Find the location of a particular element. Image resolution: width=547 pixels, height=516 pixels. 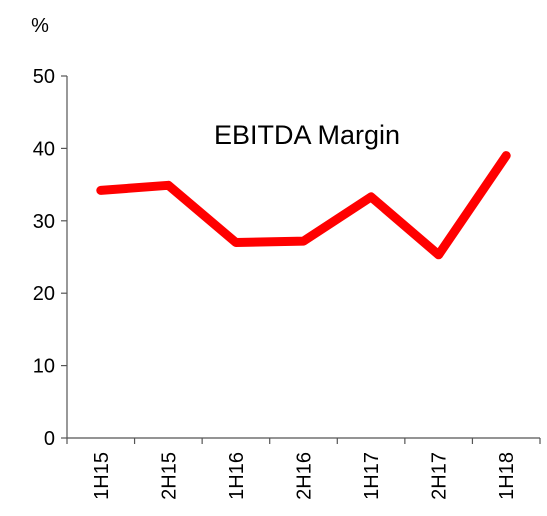

x-tick-label: 1H17 is located at coordinates (372, 476).